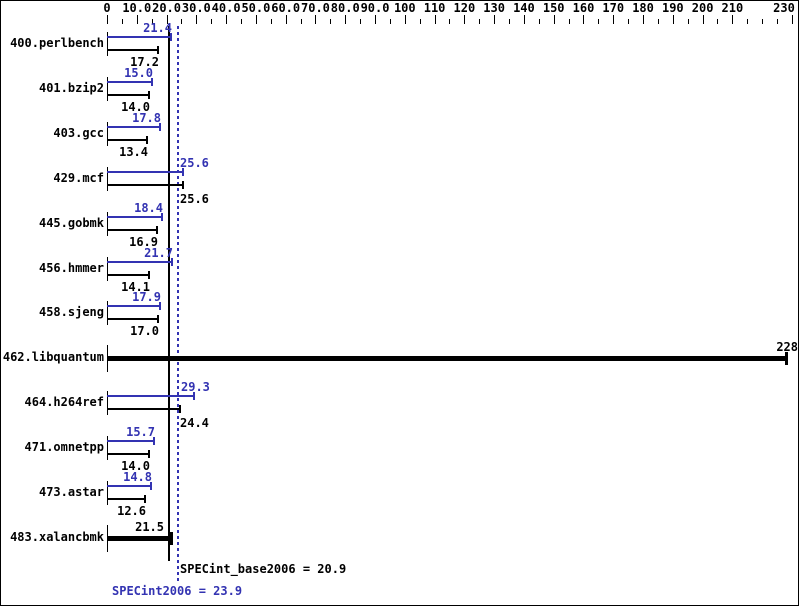 The image size is (799, 606). I want to click on x-axis-label: 200, so click(702, 8).